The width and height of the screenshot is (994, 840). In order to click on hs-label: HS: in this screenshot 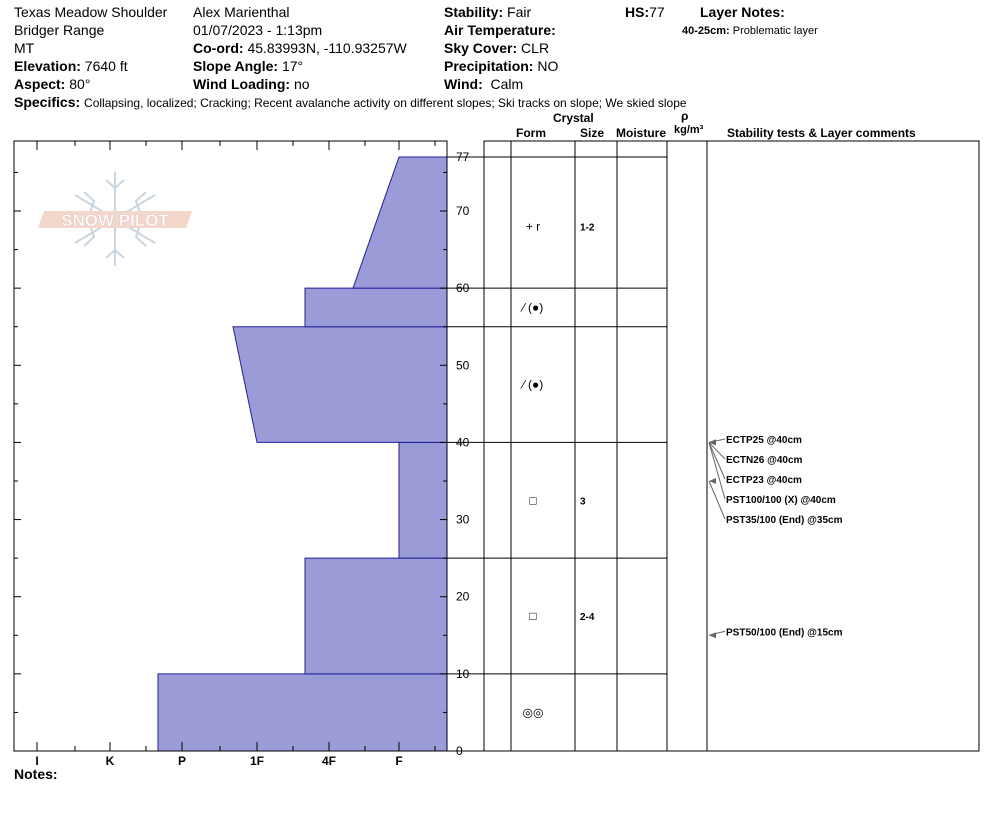, I will do `click(637, 12)`.